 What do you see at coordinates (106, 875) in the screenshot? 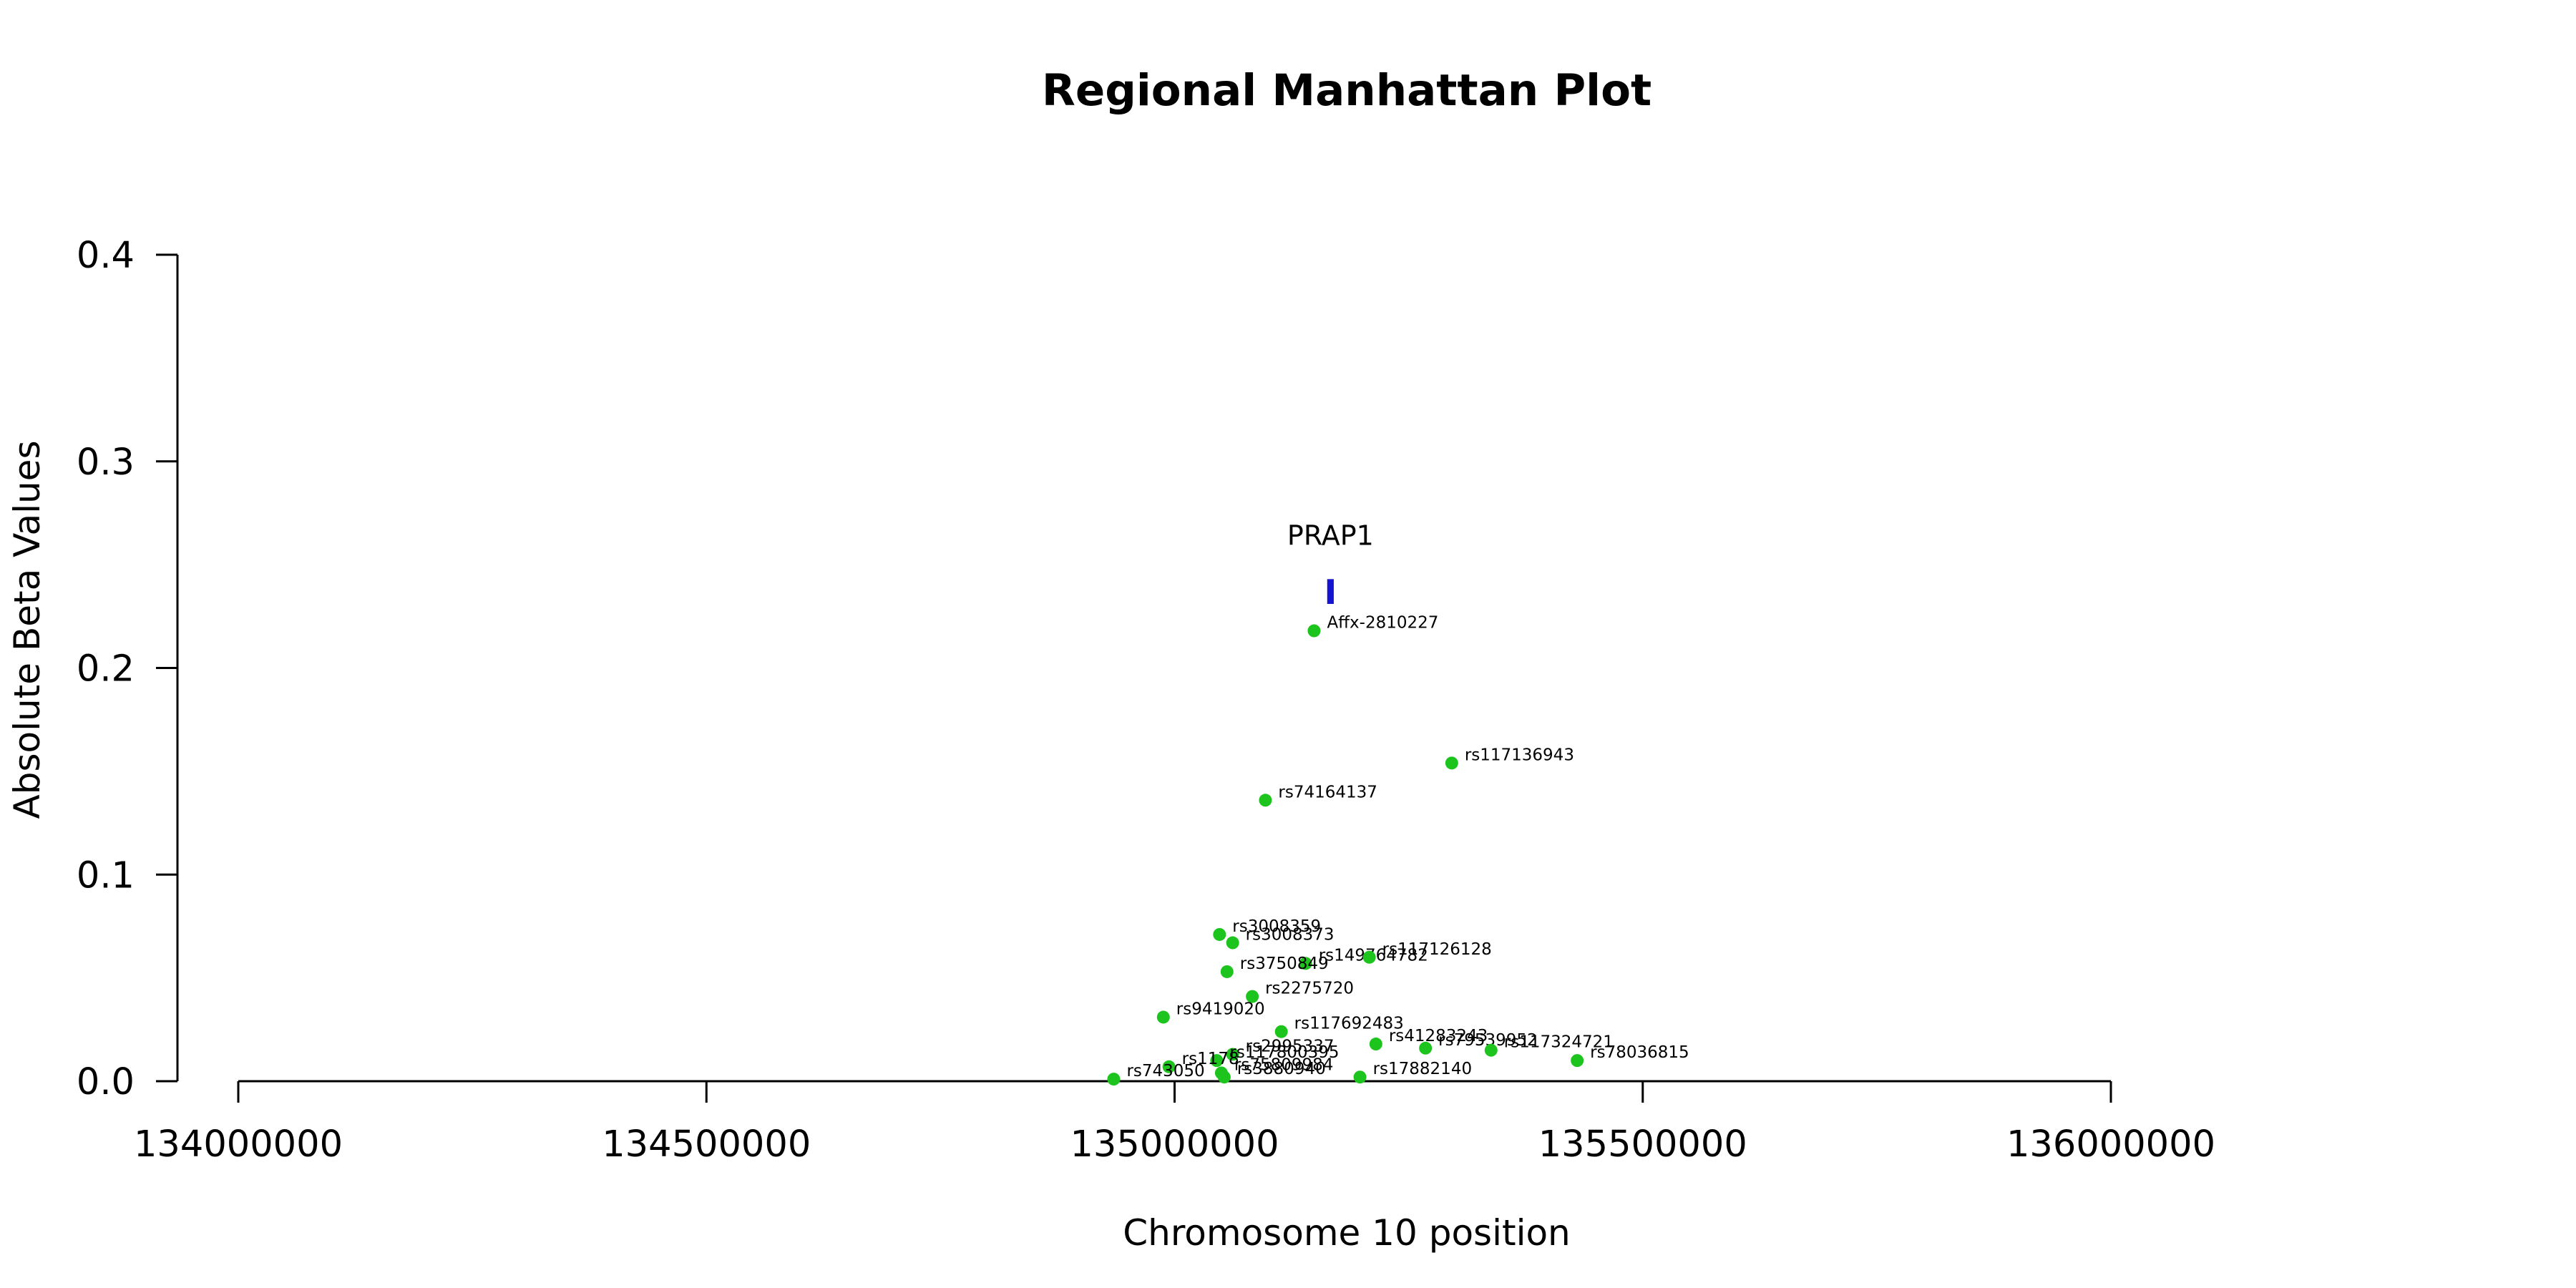
I see `y-tick-label: 0.1` at bounding box center [106, 875].